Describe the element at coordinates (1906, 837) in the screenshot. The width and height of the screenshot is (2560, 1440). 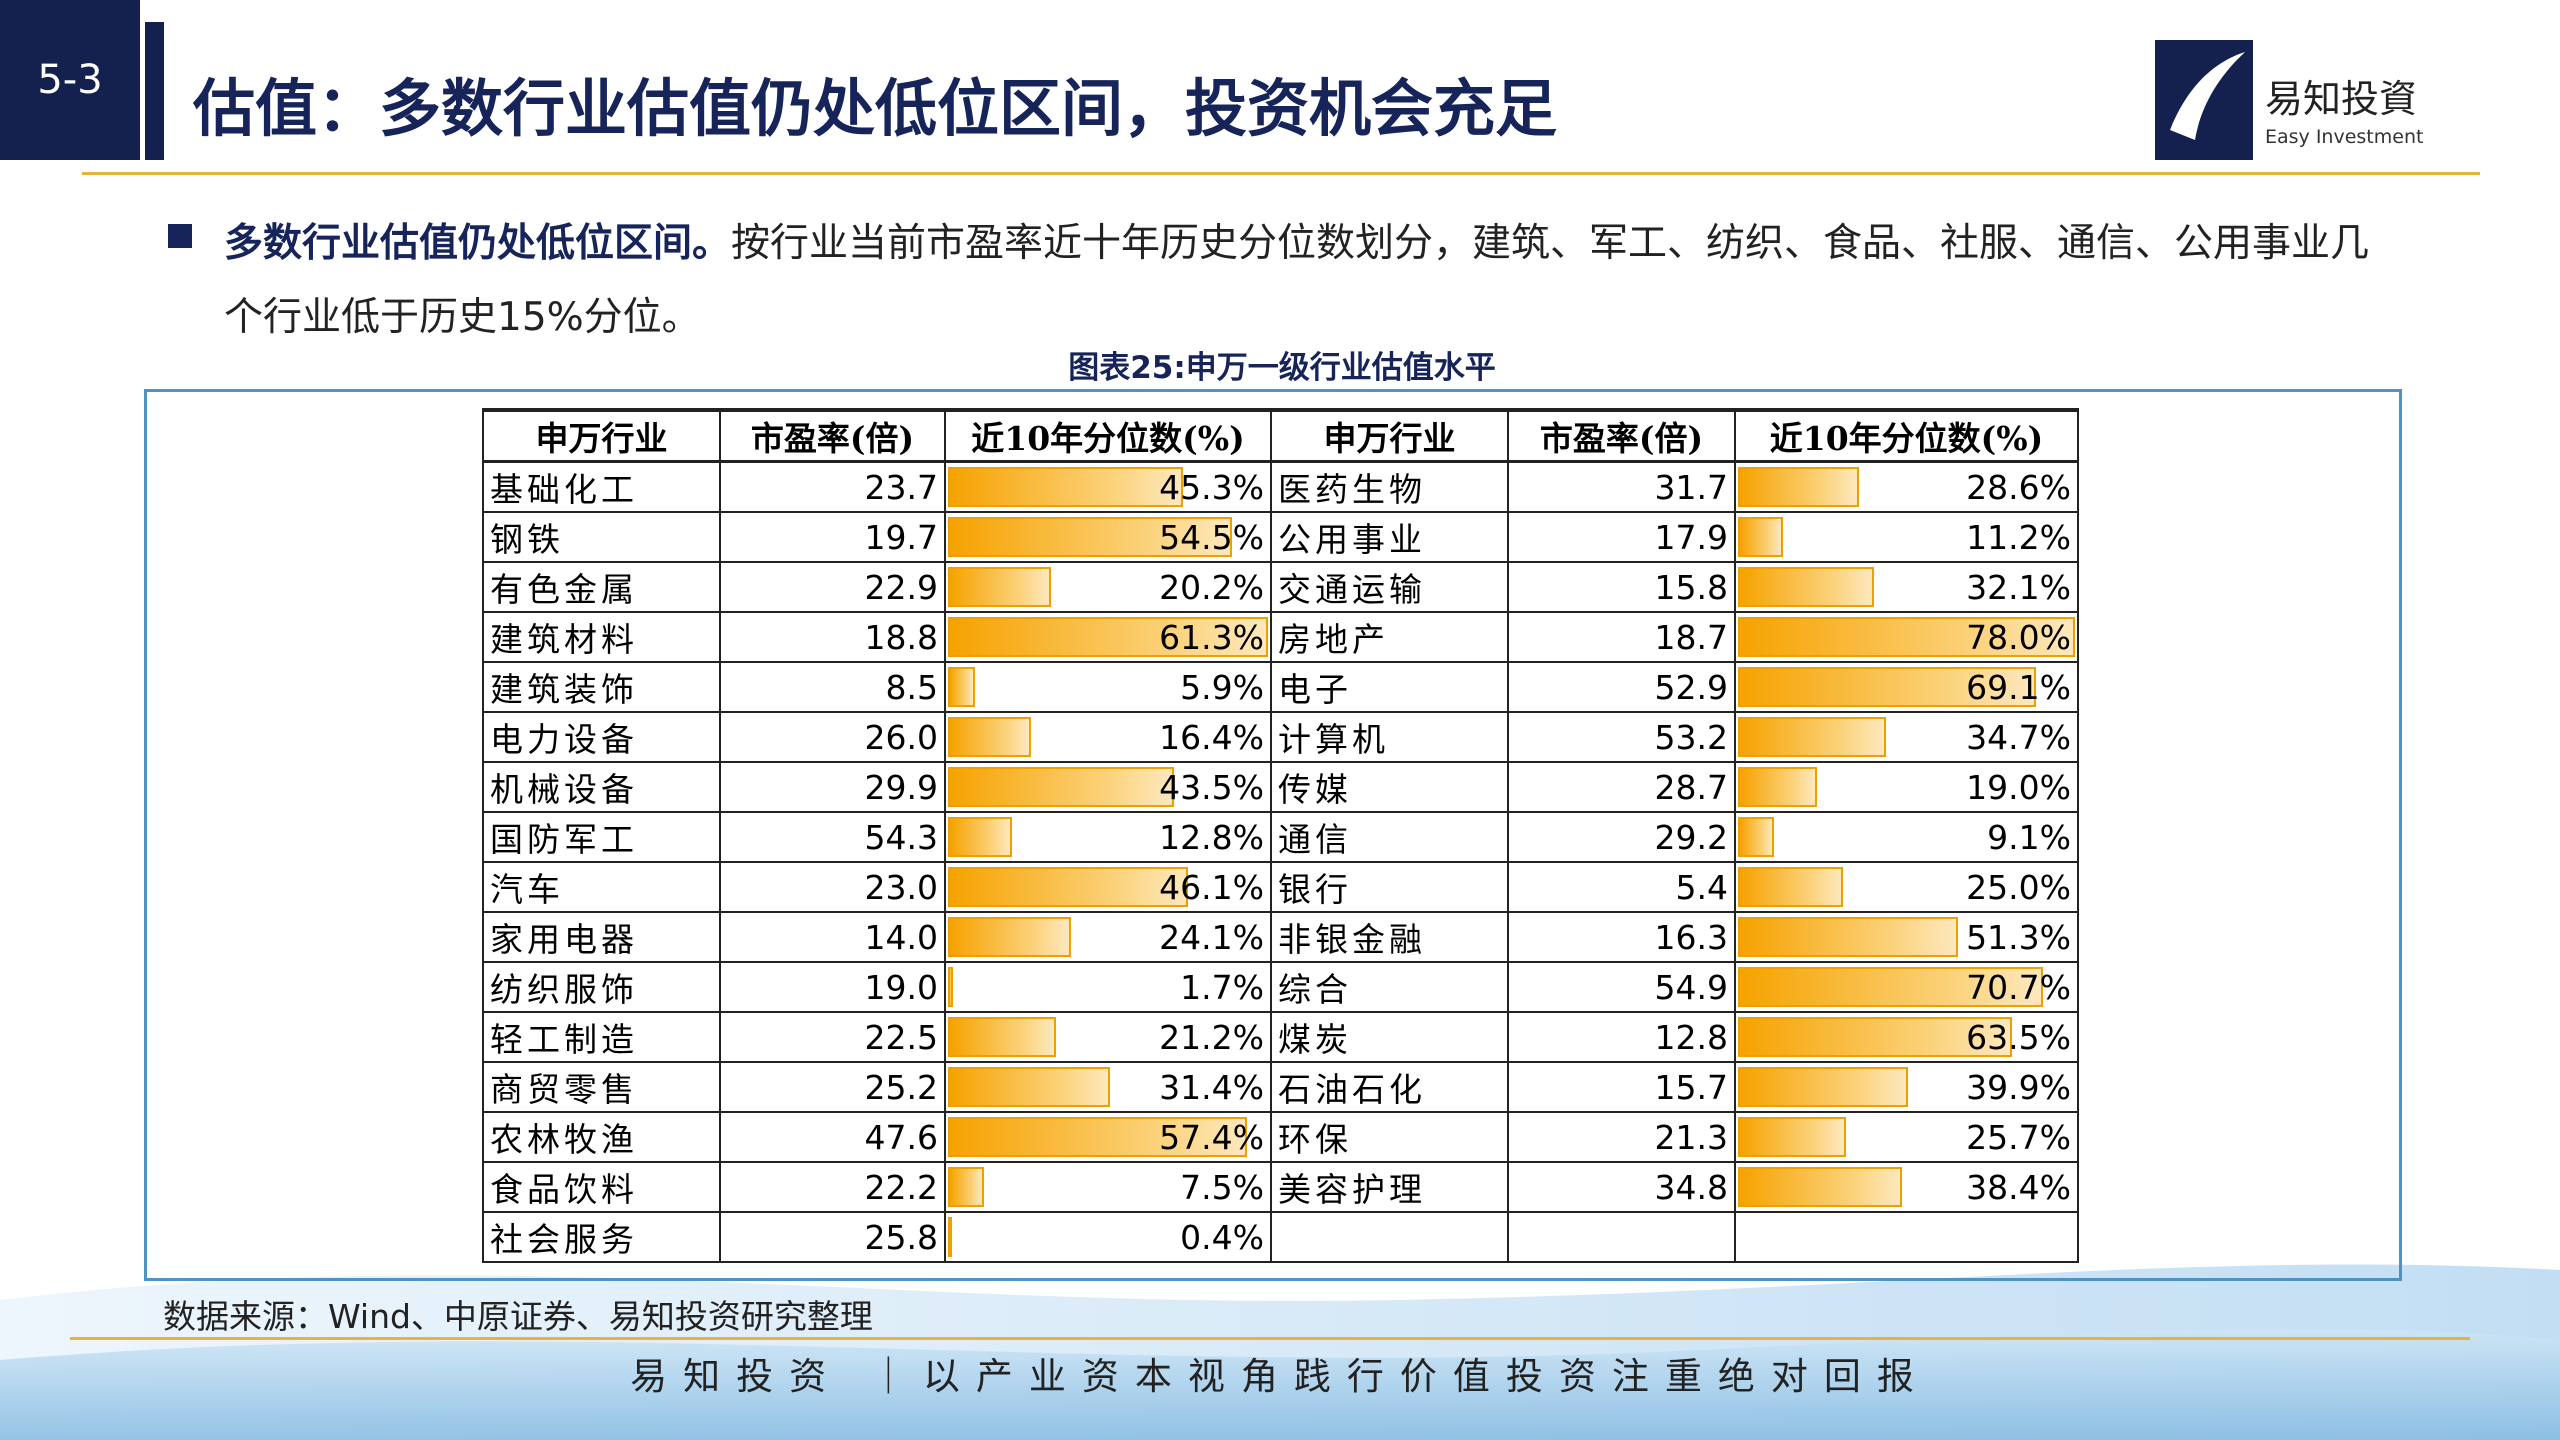
I see `percentile-cell: 9.1%` at that location.